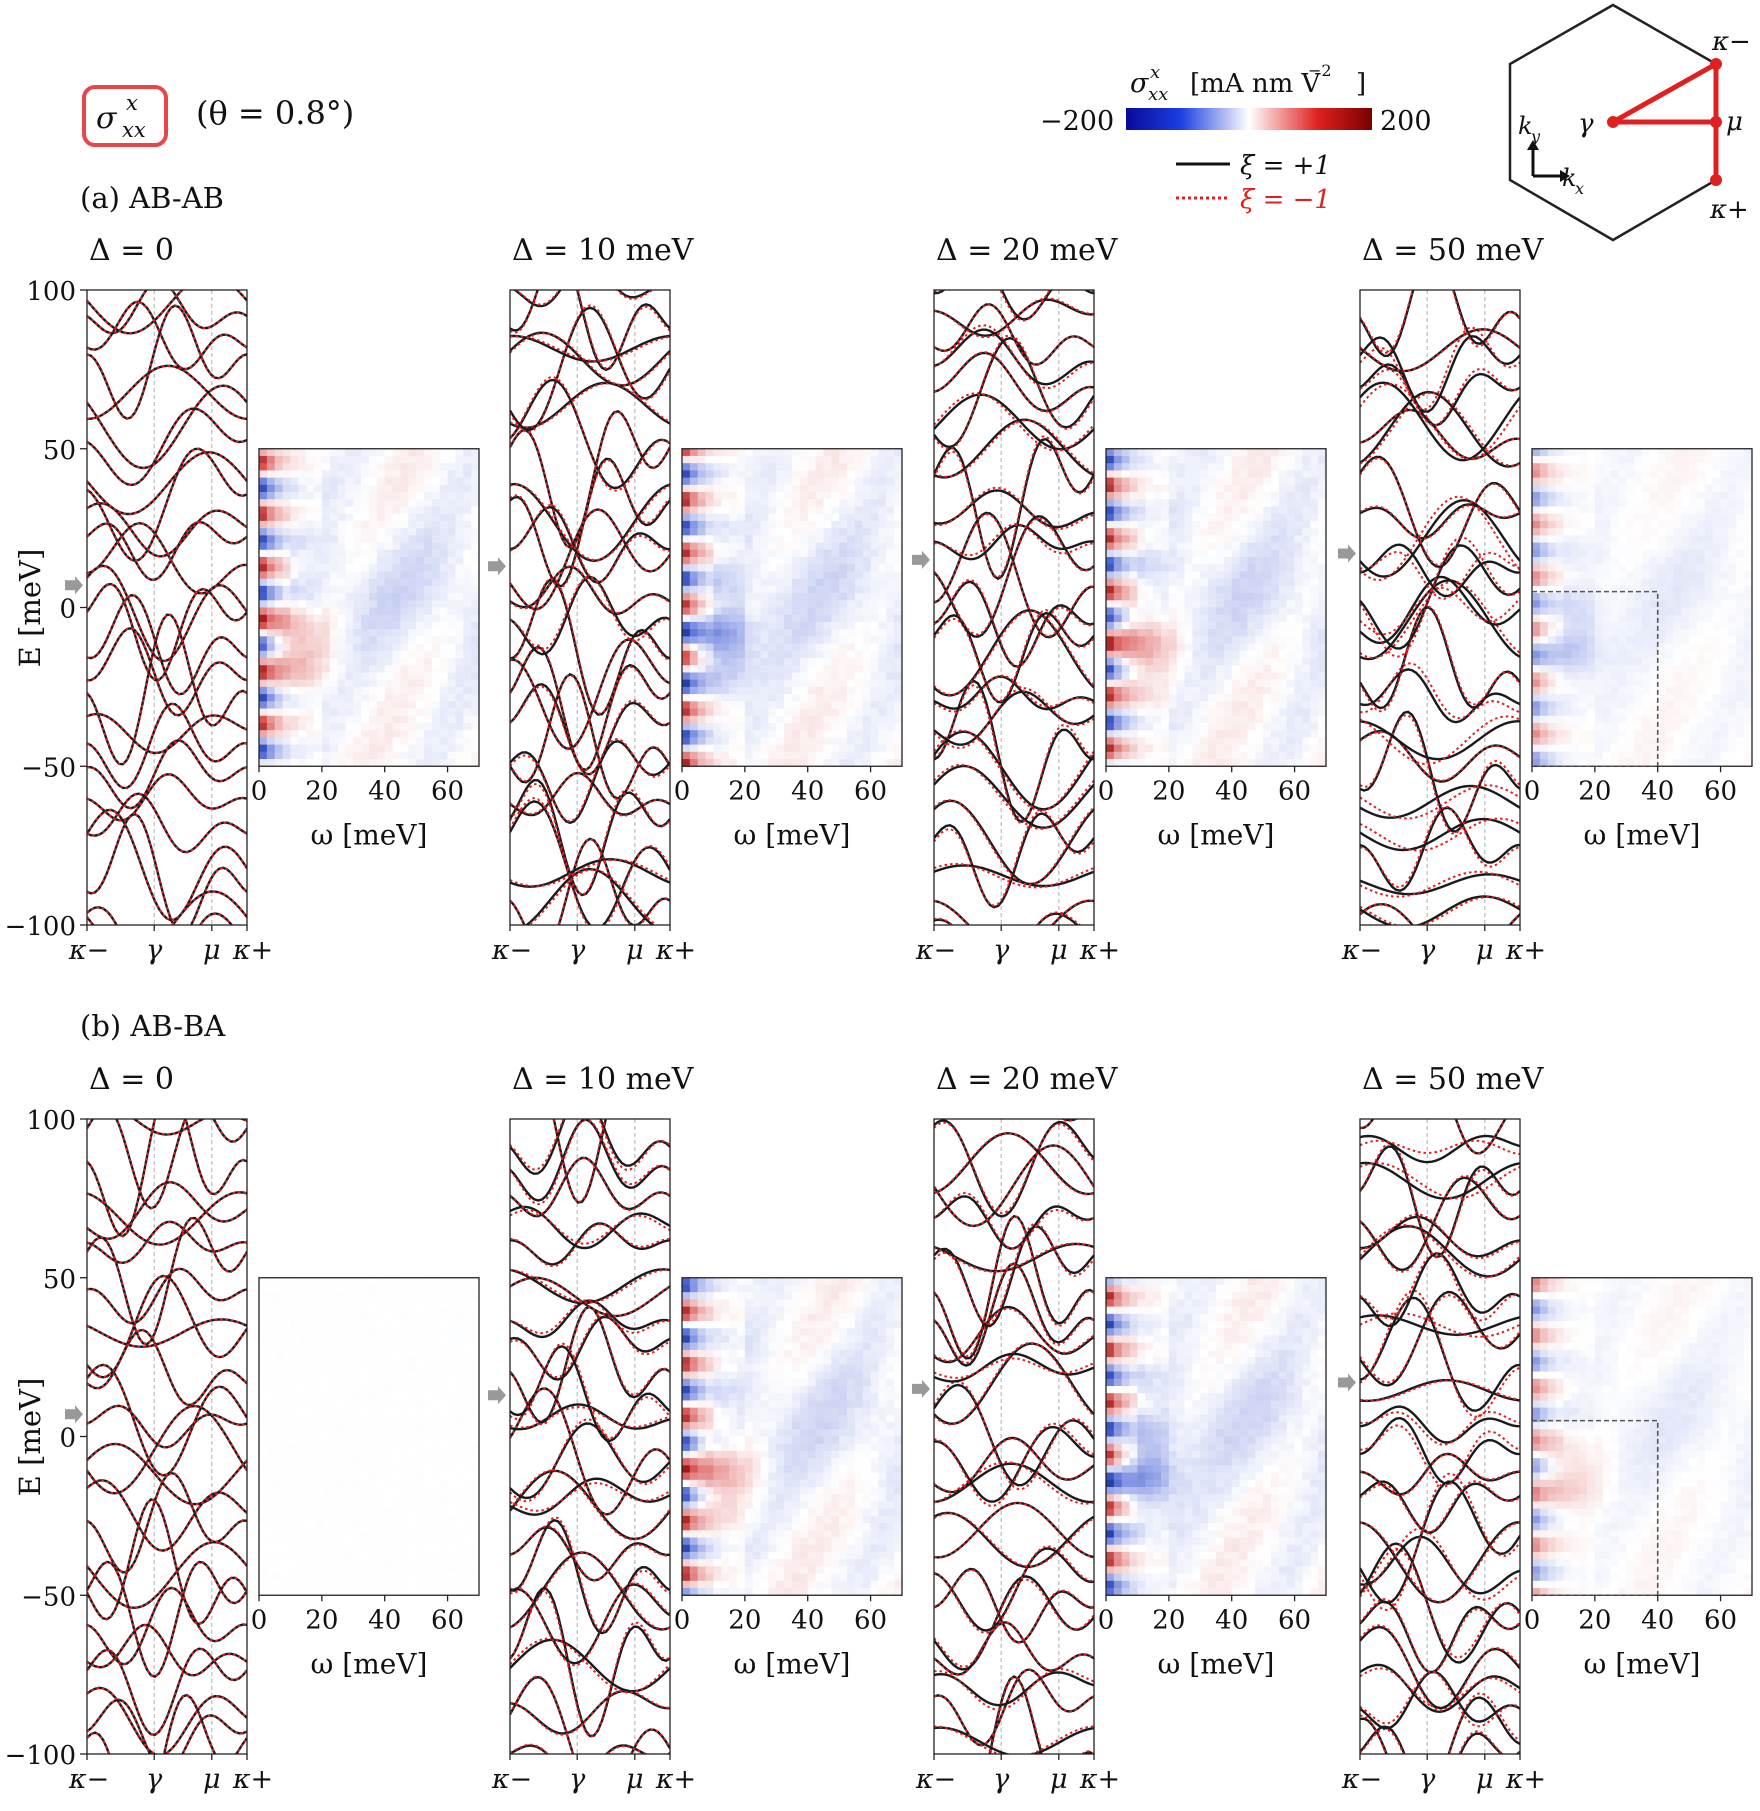  I want to click on band-line-xi-minus, so click(167, 558).